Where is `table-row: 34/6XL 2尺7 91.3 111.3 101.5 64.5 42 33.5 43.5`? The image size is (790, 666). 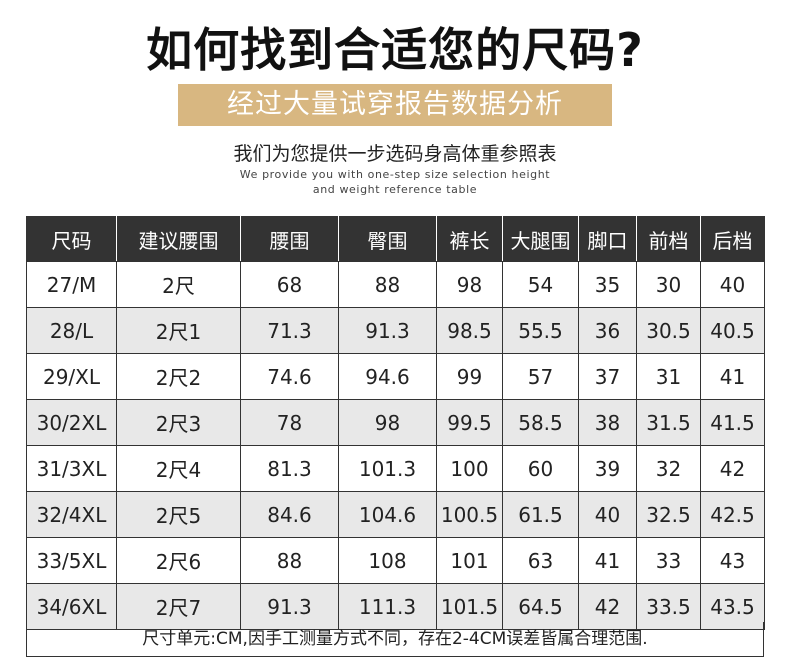
table-row: 34/6XL 2尺7 91.3 111.3 101.5 64.5 42 33.5 43.5 is located at coordinates (395, 606).